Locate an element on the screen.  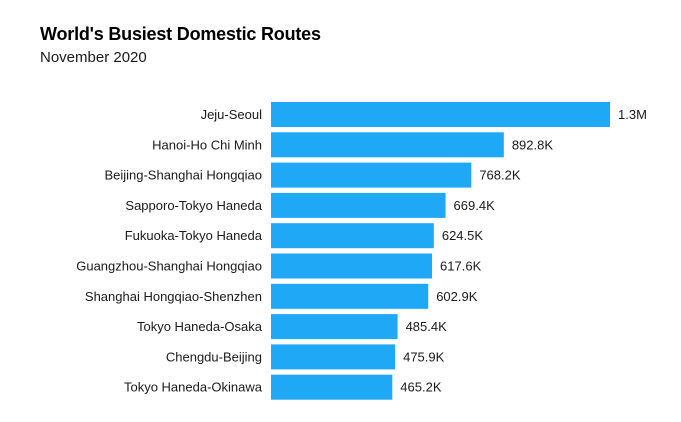
value-label: 624.5K is located at coordinates (463, 235).